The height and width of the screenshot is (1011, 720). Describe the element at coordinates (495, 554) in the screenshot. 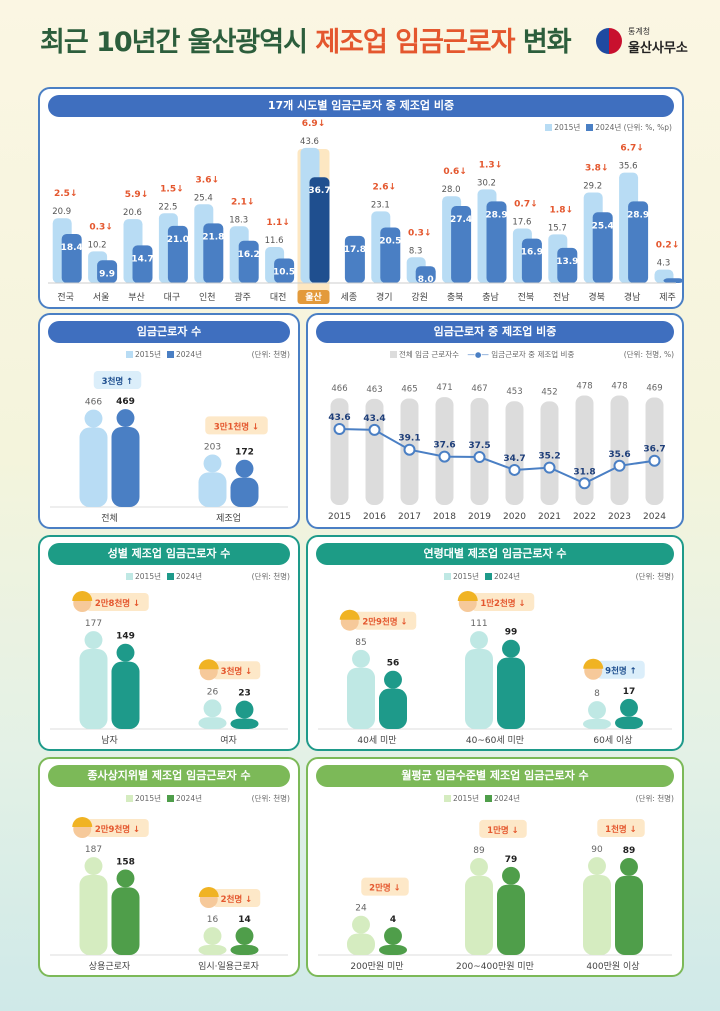

I see `panel-title: 연령대별 제조업 임금근로자 수` at that location.